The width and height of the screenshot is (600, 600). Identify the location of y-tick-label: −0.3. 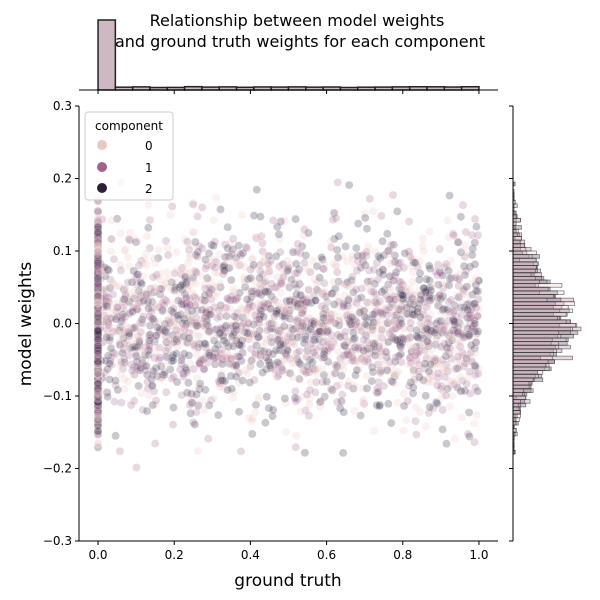
(57, 541).